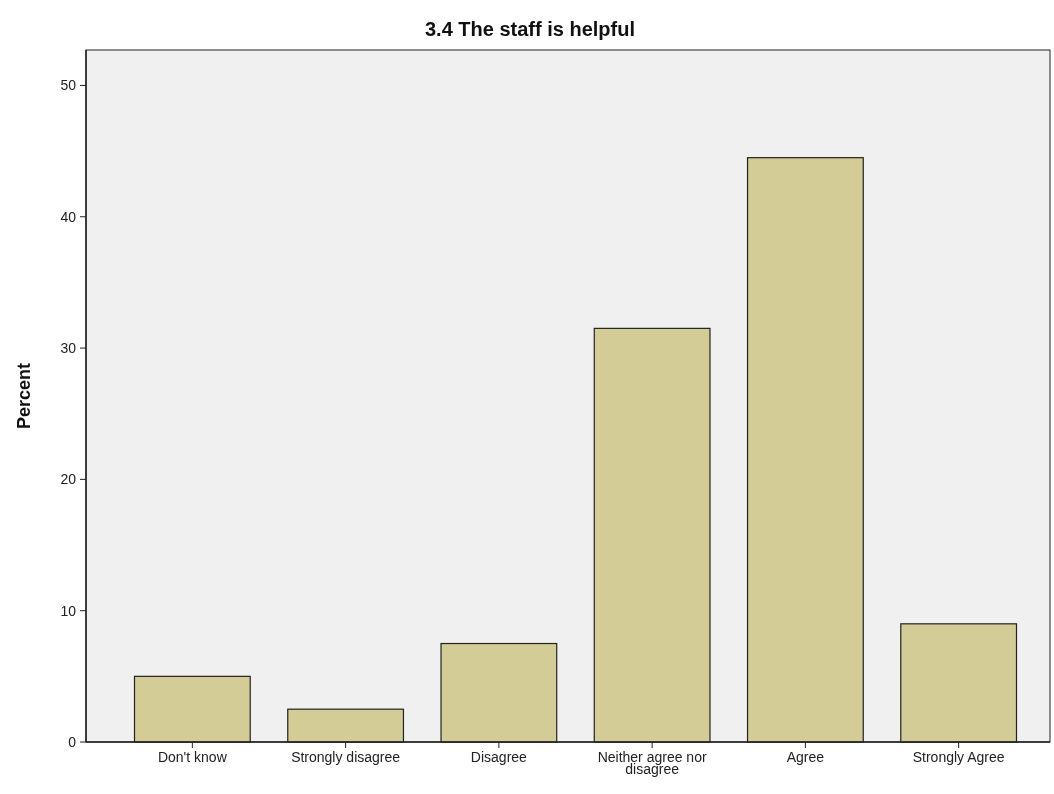  What do you see at coordinates (805, 757) in the screenshot?
I see `x-tick-label: Agree` at bounding box center [805, 757].